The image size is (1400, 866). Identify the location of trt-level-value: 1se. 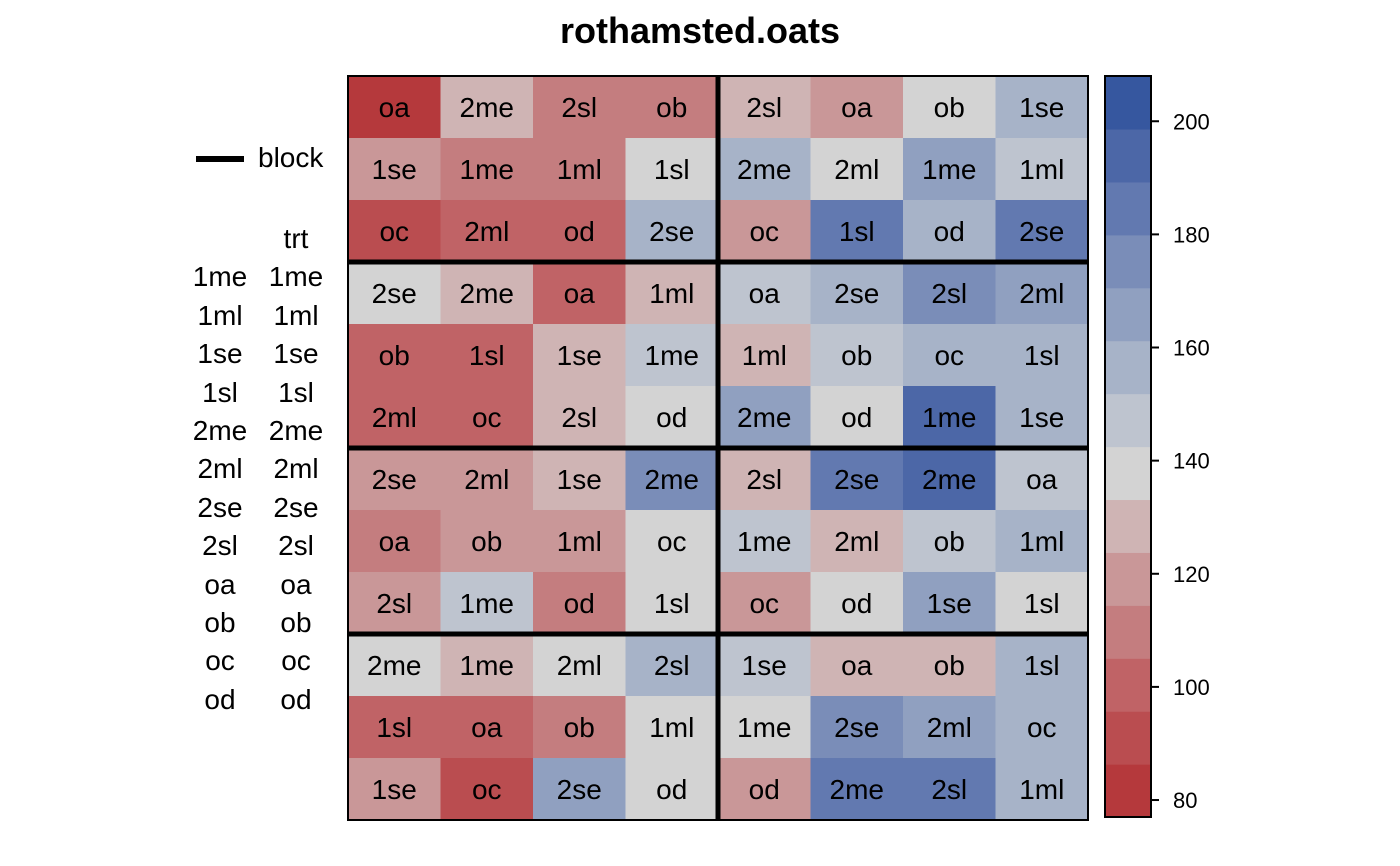
(296, 354).